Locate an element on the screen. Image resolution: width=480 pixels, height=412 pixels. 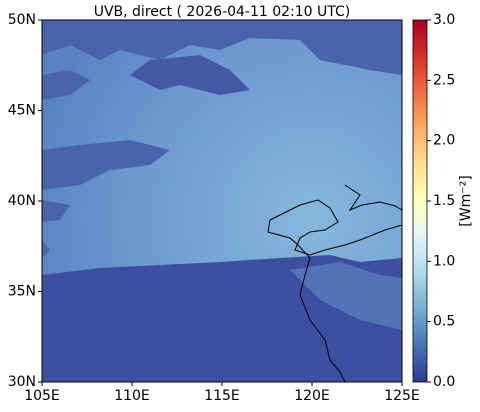
y-tick-label: 35N is located at coordinates (22, 292).